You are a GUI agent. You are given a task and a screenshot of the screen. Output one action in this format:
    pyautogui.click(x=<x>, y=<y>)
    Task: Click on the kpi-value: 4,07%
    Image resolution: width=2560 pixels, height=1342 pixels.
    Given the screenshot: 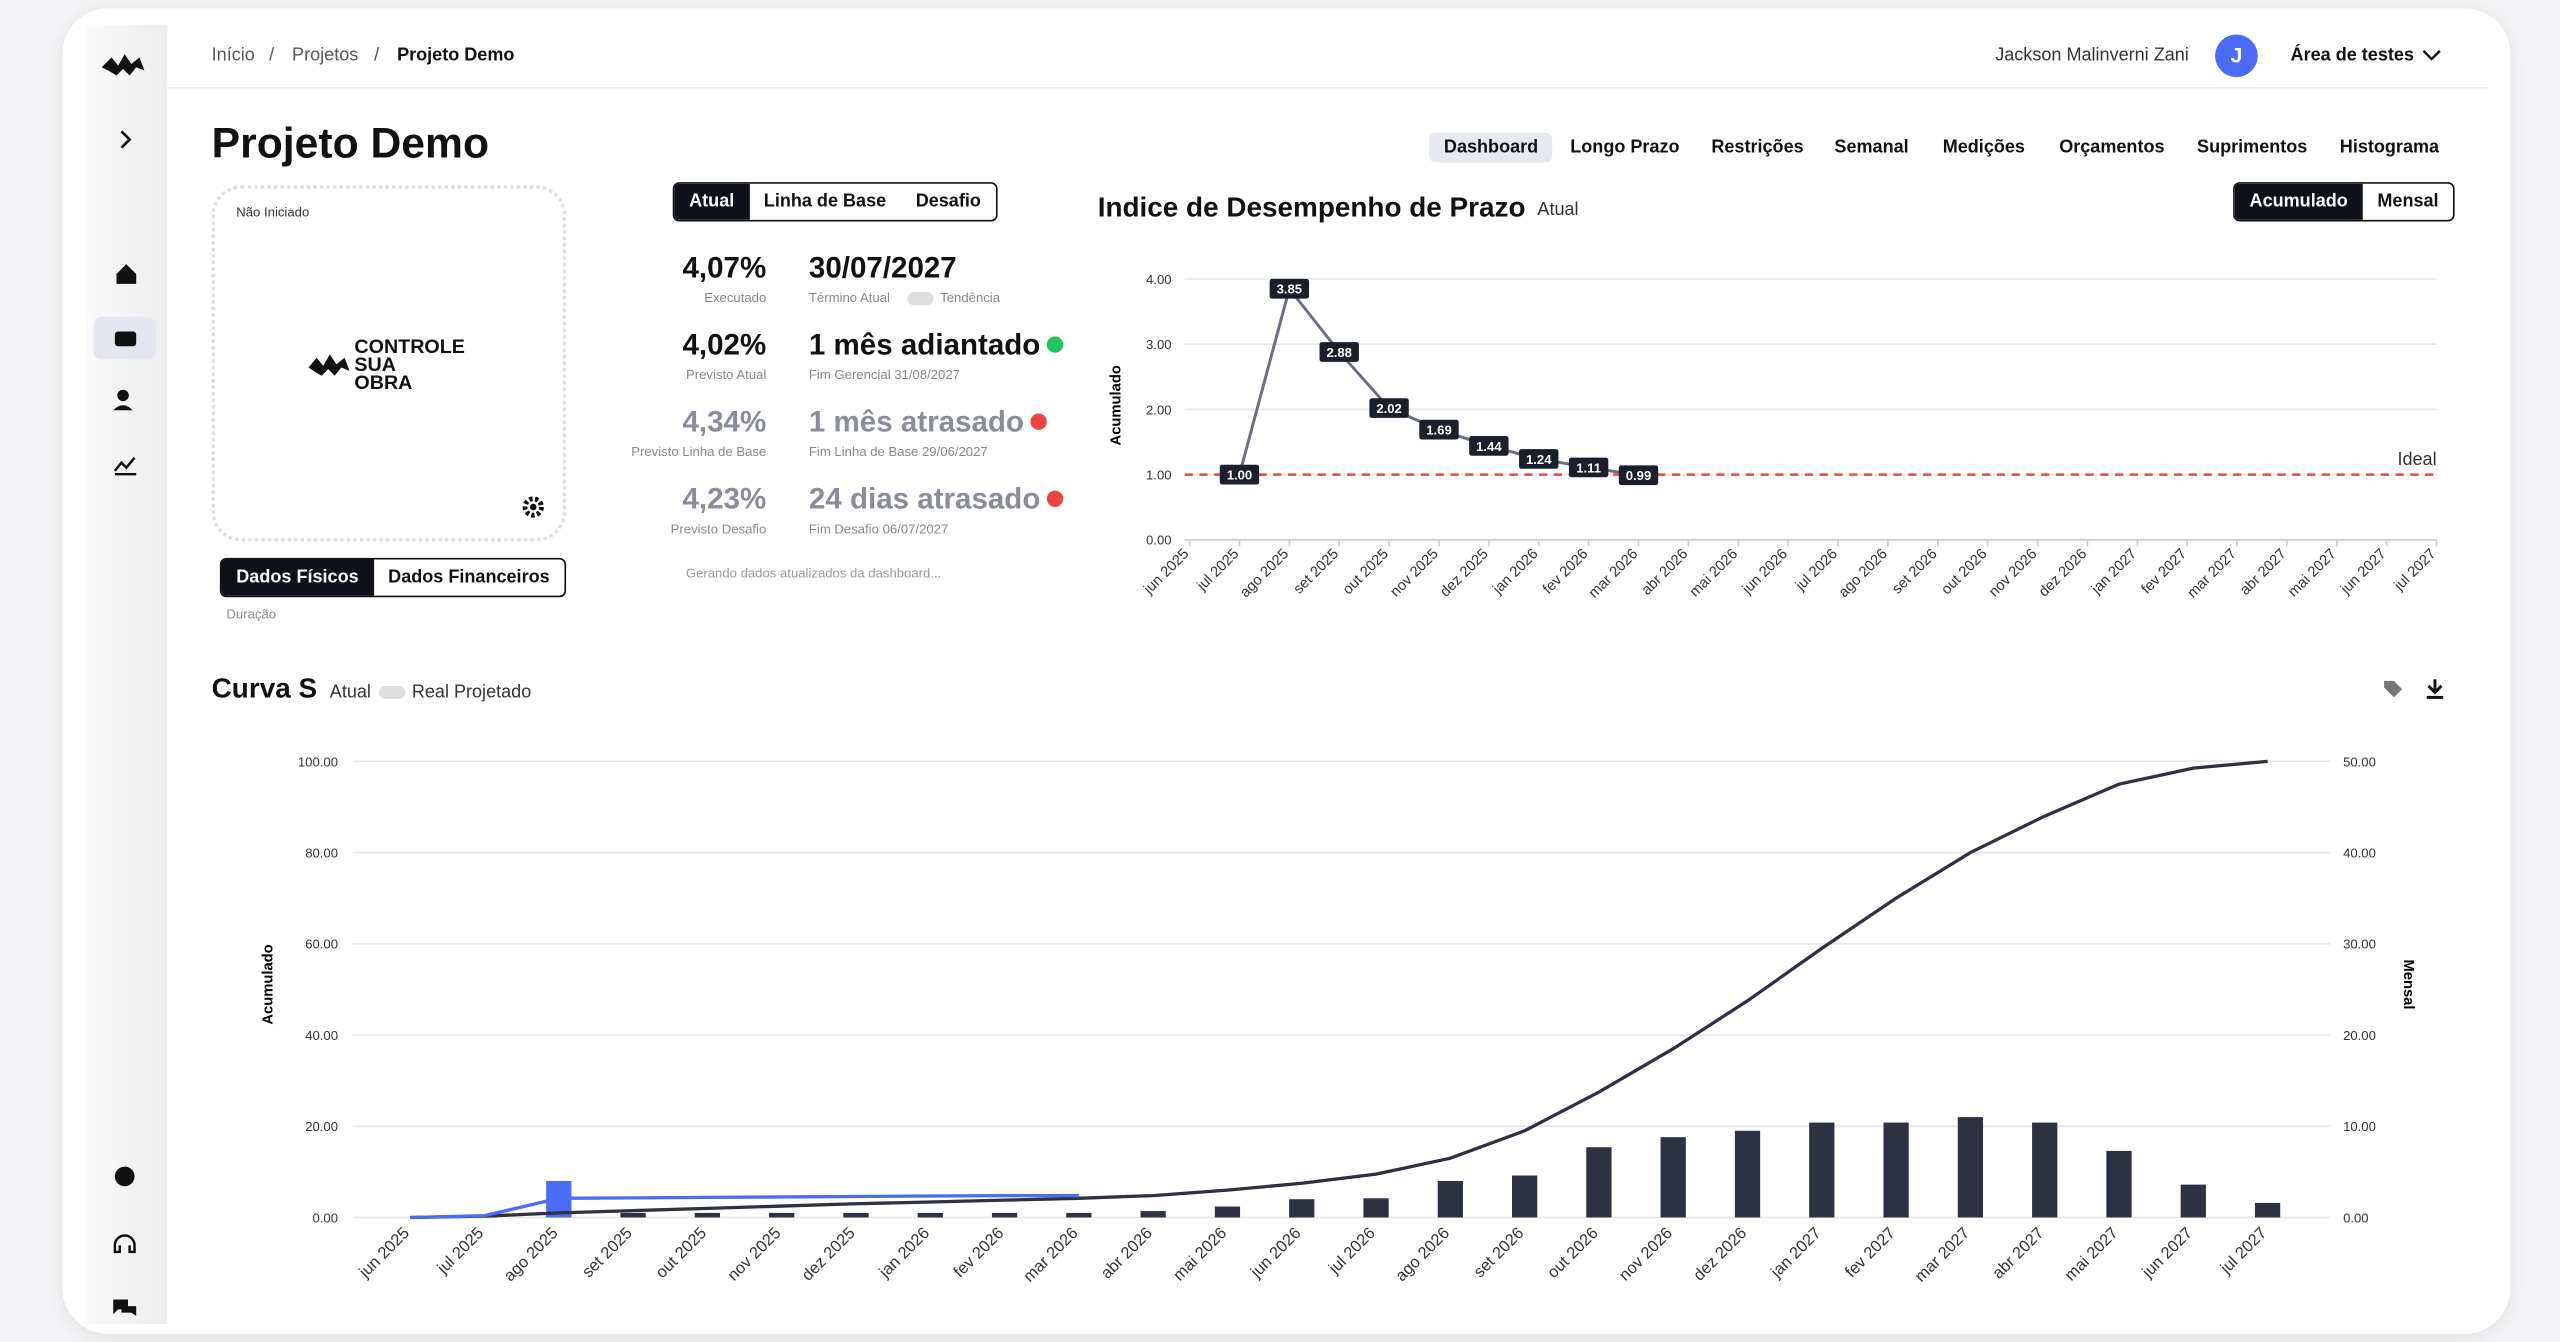 What is the action you would take?
    pyautogui.click(x=724, y=267)
    